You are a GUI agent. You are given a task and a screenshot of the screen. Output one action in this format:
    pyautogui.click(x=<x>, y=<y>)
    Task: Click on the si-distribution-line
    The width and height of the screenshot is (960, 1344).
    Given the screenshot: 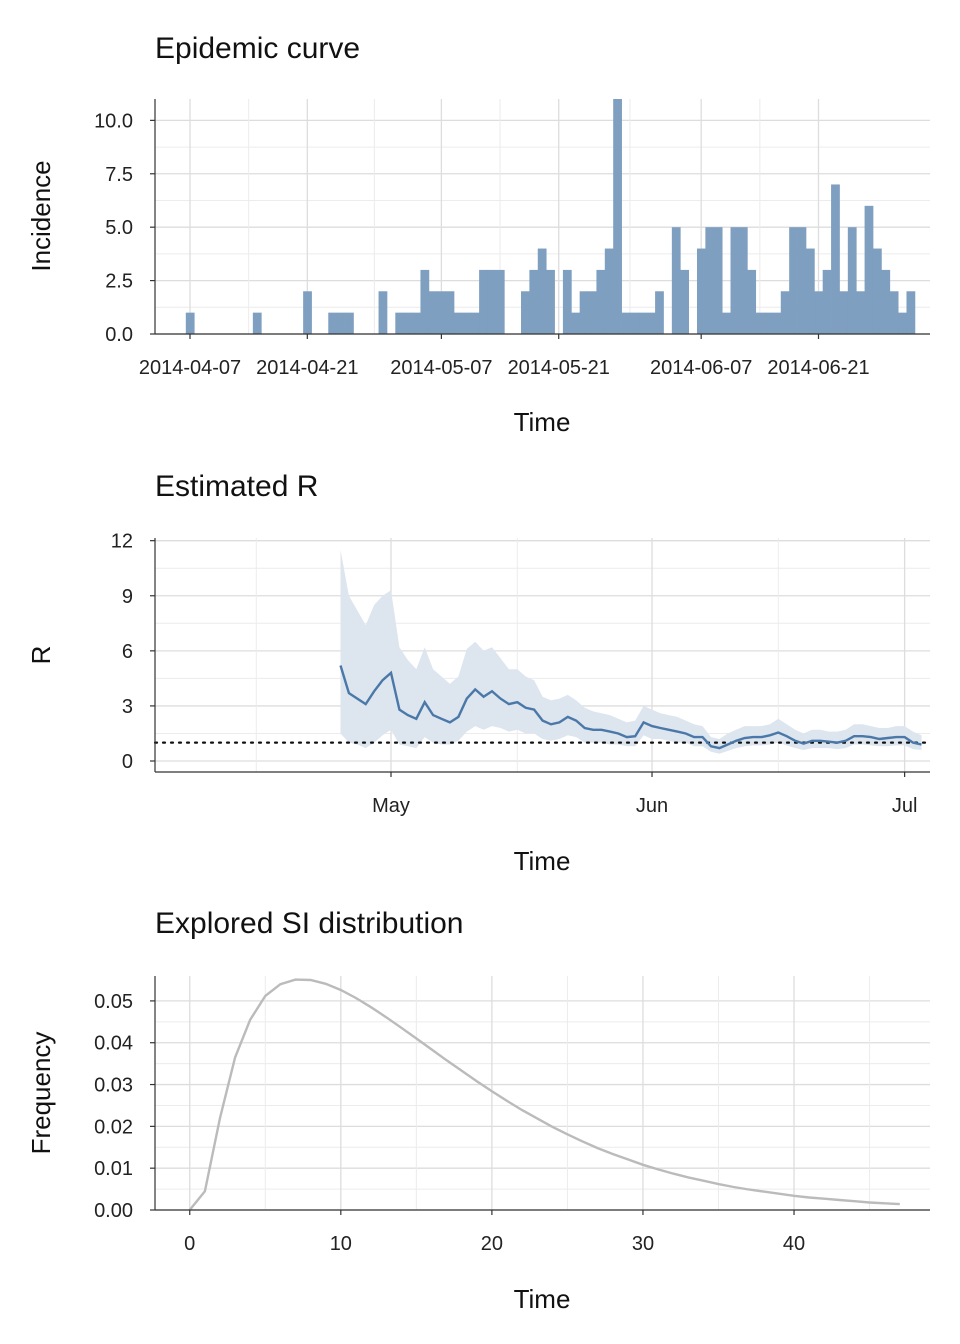 What is the action you would take?
    pyautogui.click(x=544, y=1094)
    